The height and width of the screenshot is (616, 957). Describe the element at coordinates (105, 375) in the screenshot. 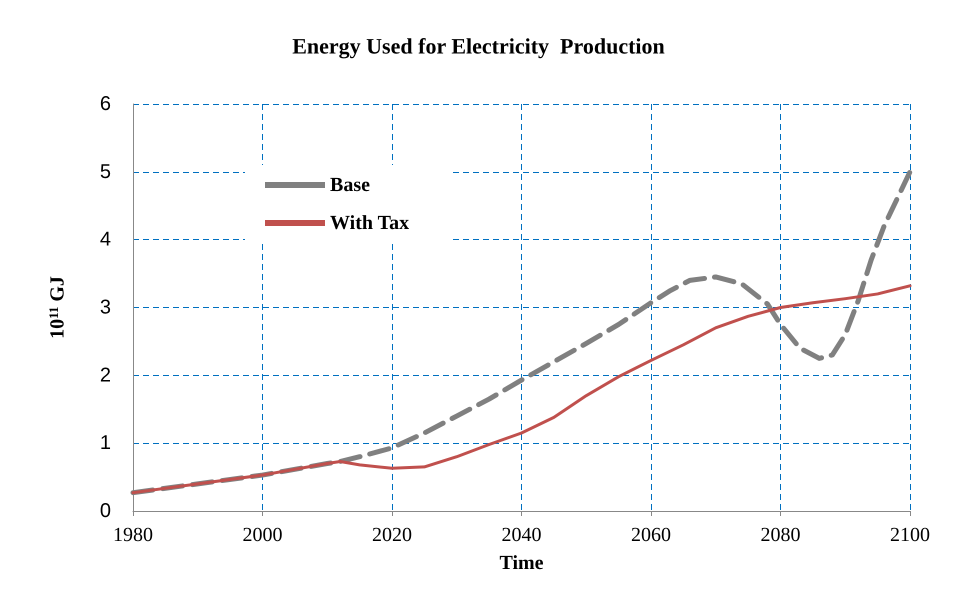

I see `y-tick-label: 2` at that location.